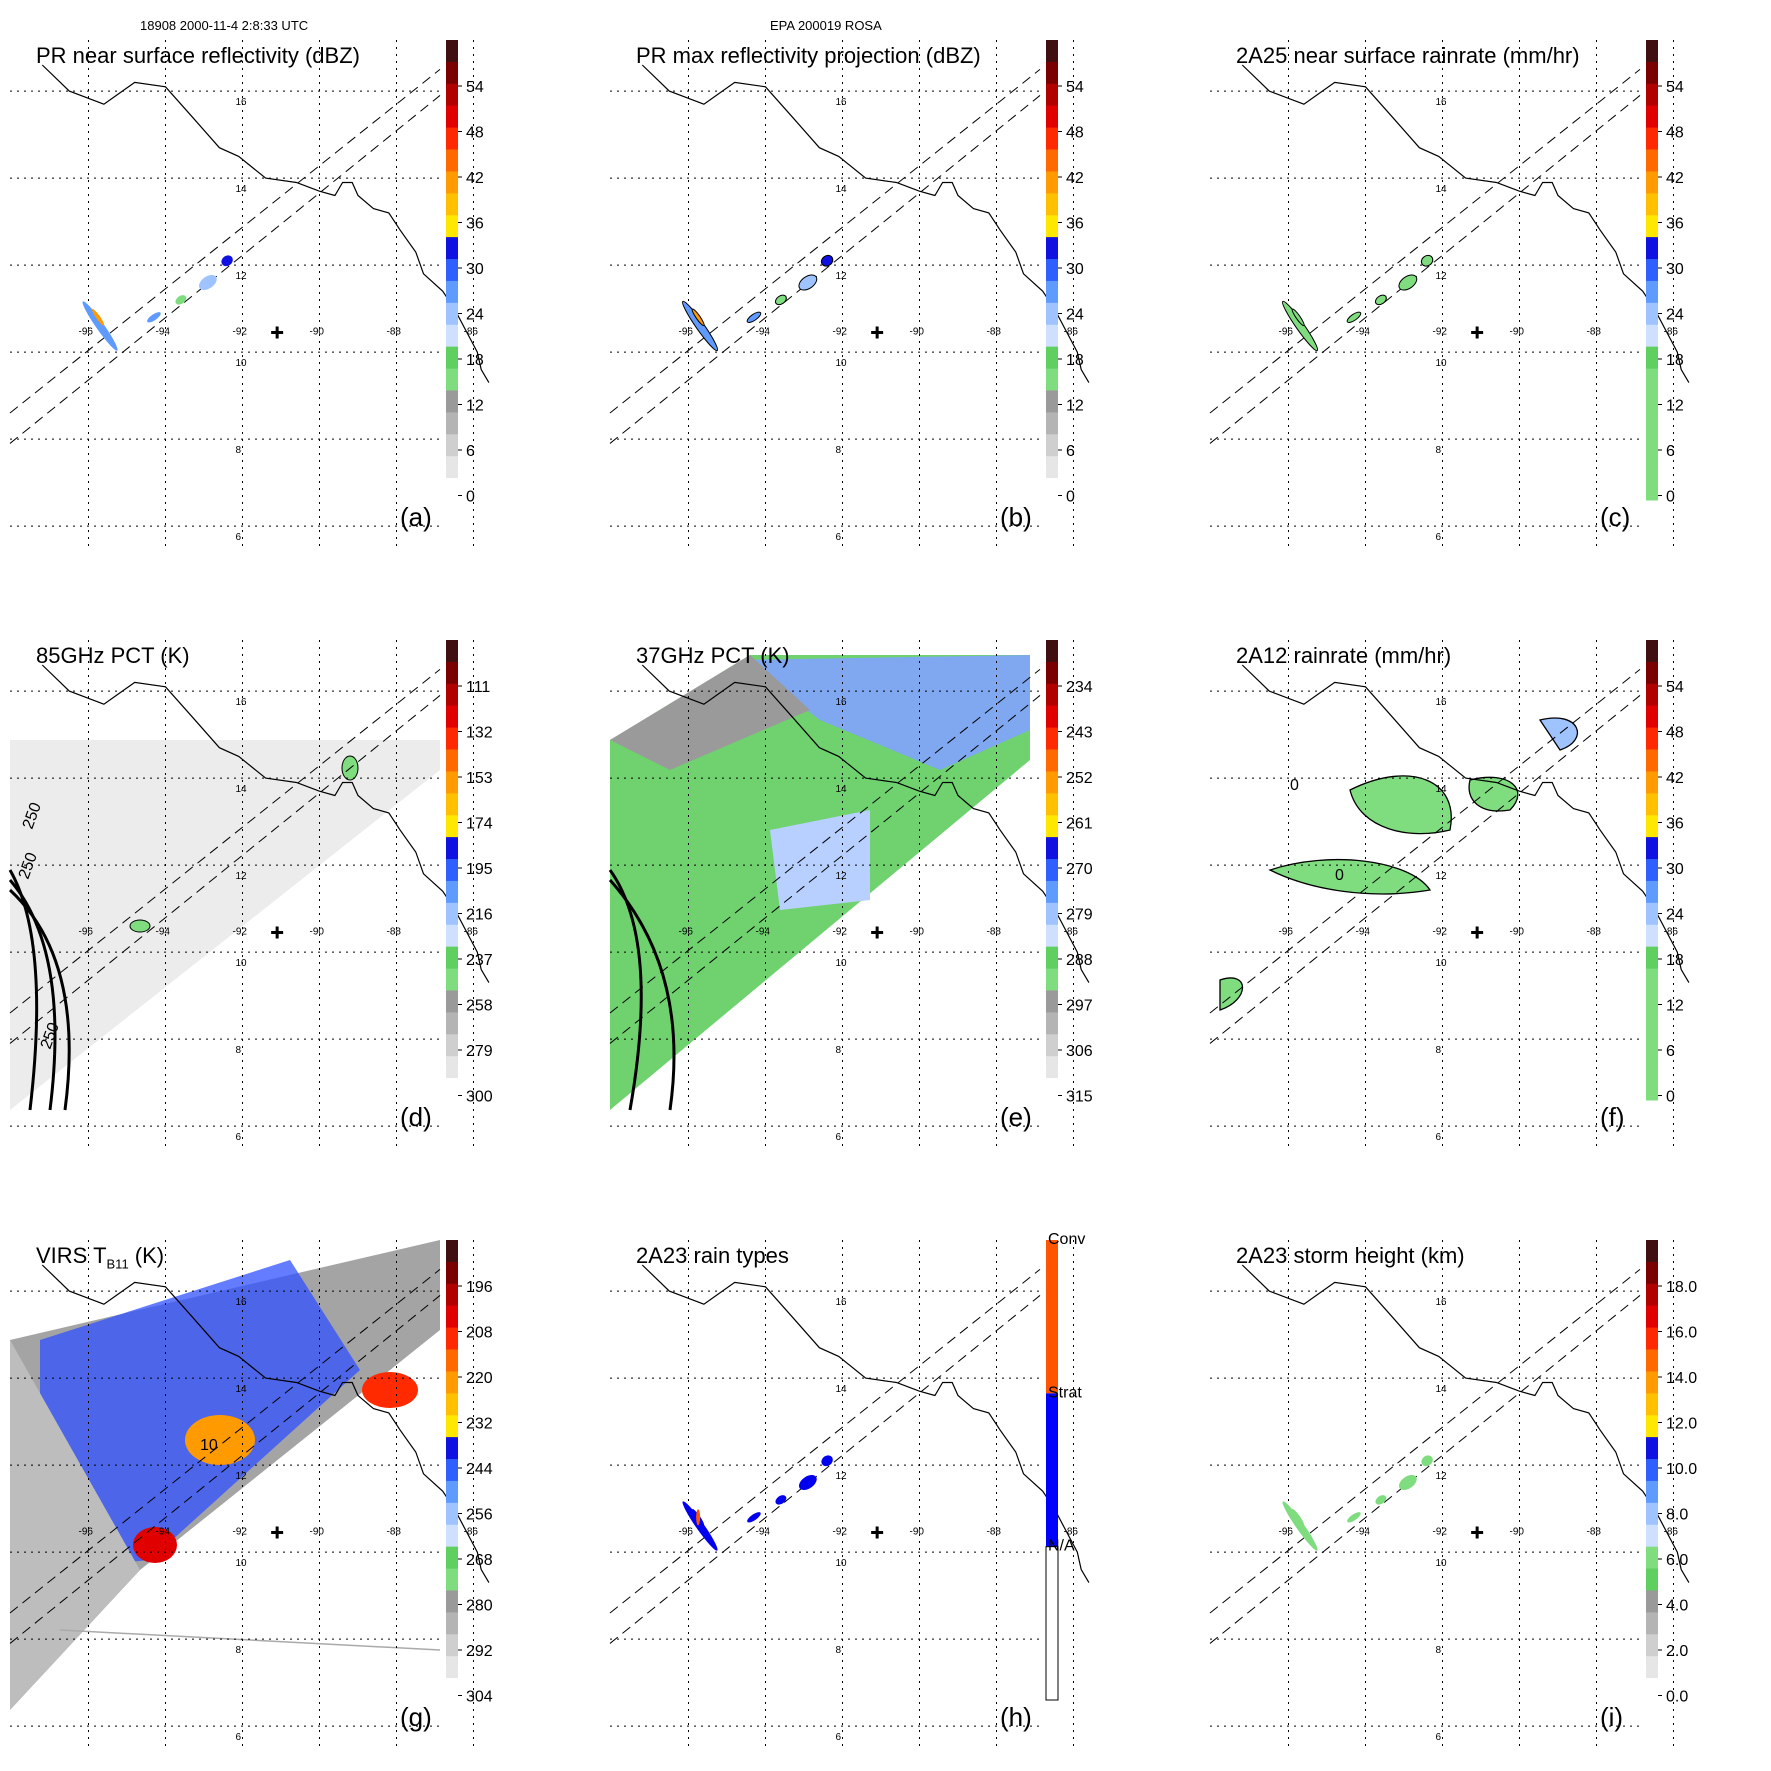  What do you see at coordinates (479, 1515) in the screenshot?
I see `colorbar-tick: 256` at bounding box center [479, 1515].